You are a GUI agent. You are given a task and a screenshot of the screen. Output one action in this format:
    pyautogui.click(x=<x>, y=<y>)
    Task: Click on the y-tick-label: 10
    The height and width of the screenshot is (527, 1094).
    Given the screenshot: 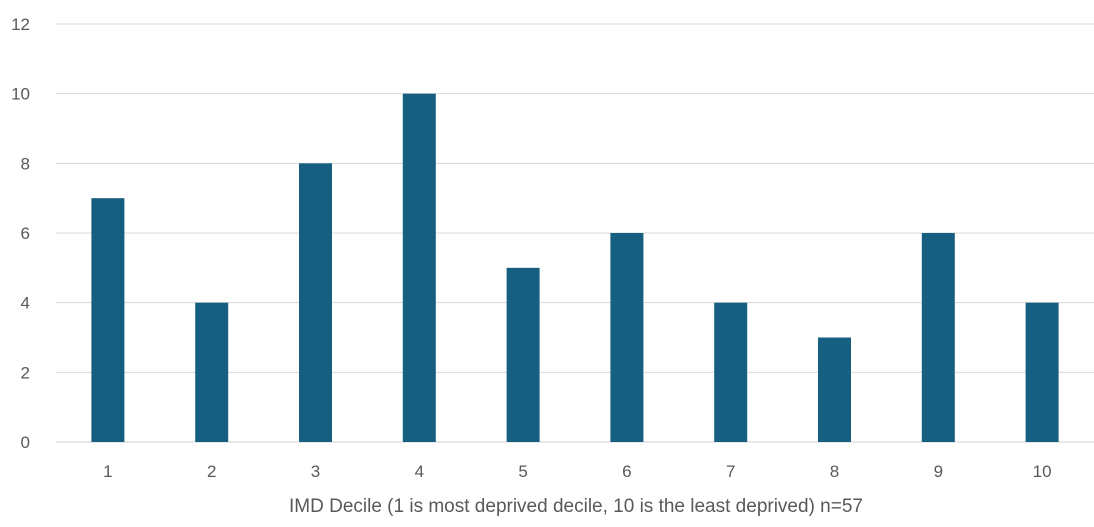 What is the action you would take?
    pyautogui.click(x=20, y=94)
    